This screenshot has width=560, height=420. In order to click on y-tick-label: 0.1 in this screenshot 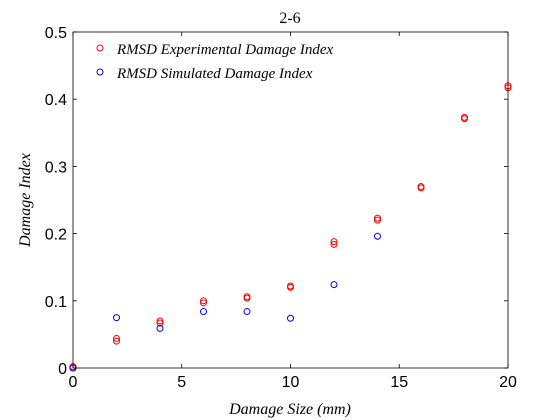, I will do `click(56, 302)`.